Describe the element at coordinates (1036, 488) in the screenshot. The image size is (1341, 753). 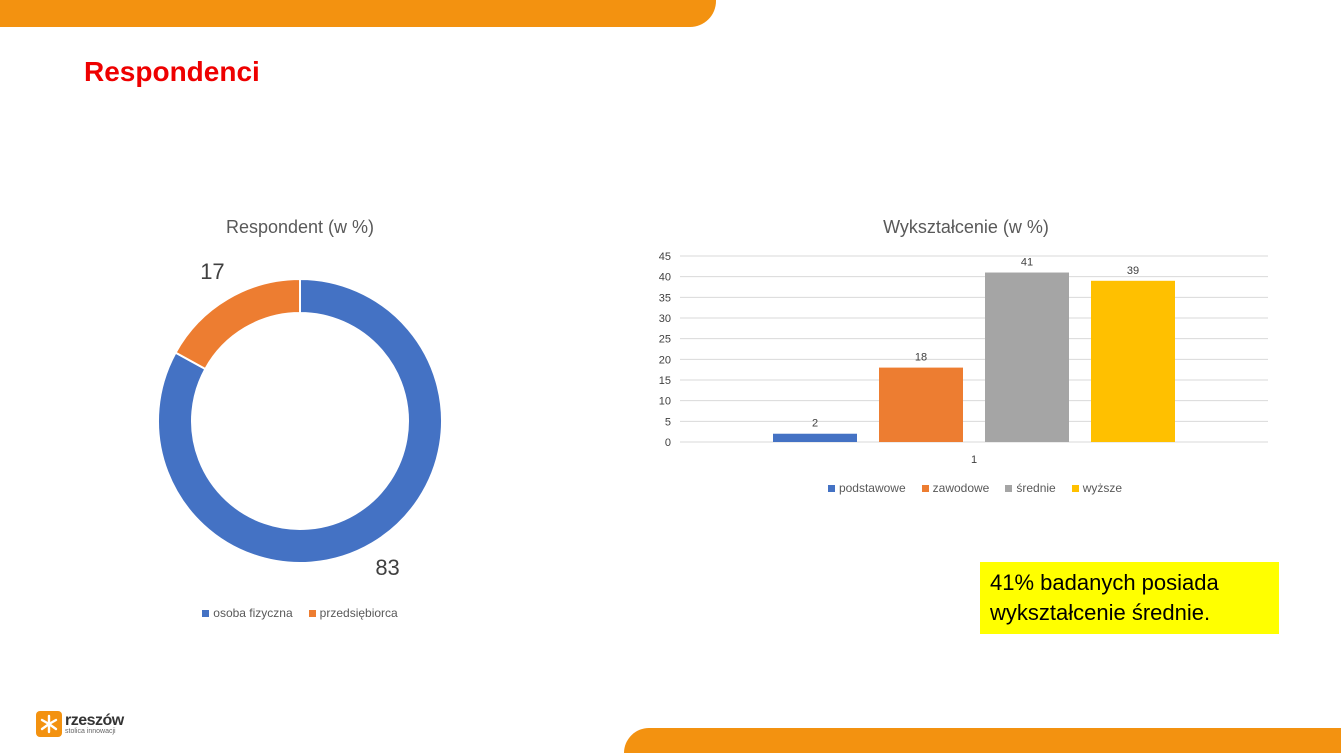
I see `legend-label: średnie` at that location.